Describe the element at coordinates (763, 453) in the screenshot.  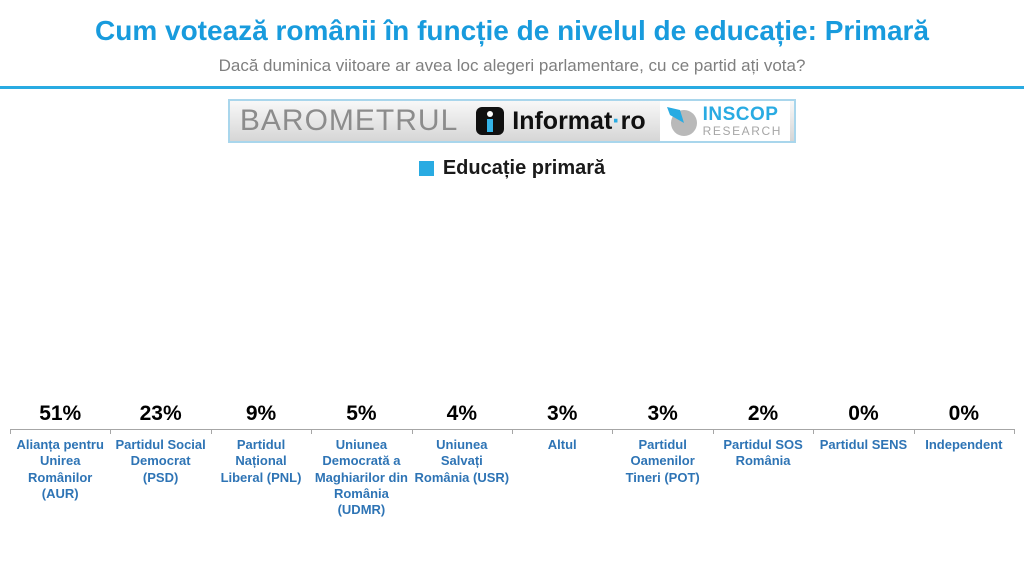
I see `category-label: Partidul SOS România` at that location.